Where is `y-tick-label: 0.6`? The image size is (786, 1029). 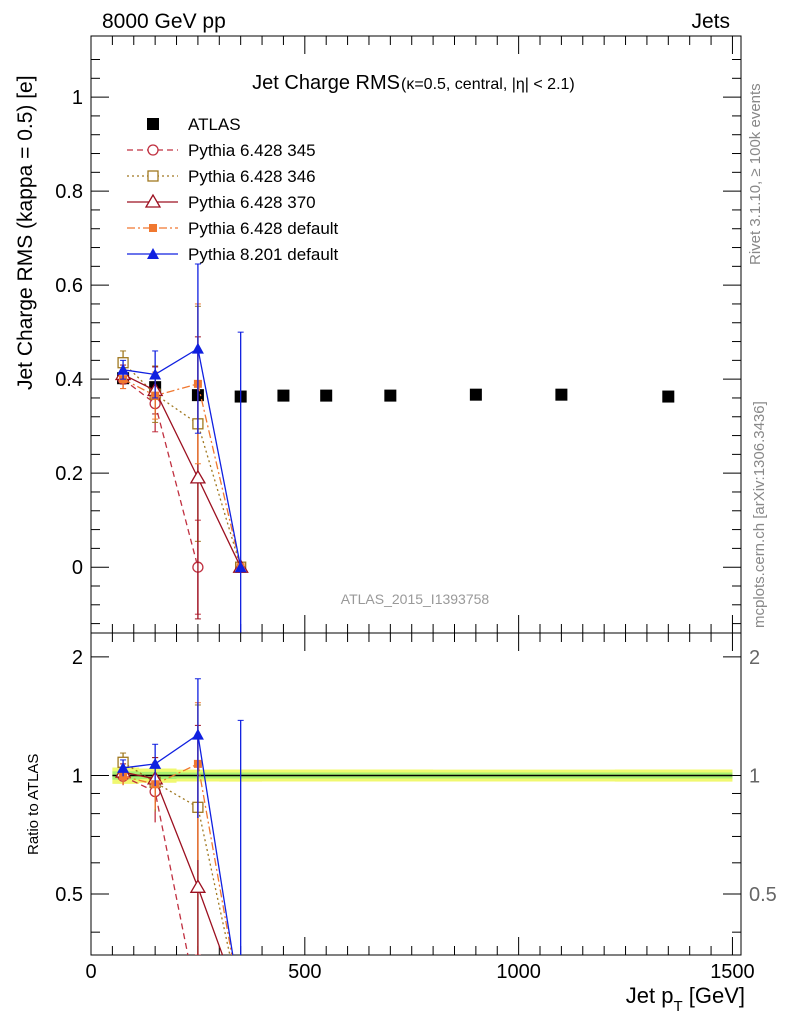 y-tick-label: 0.6 is located at coordinates (69, 286).